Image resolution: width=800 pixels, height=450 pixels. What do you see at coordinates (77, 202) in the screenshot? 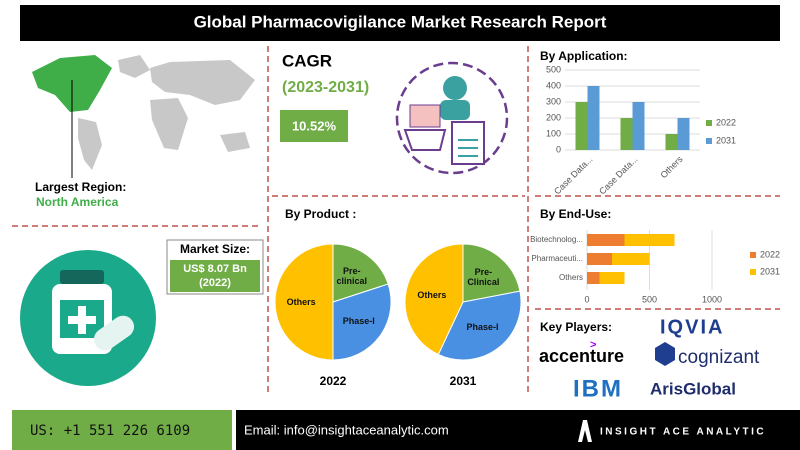
I see `region-value: North America` at bounding box center [77, 202].